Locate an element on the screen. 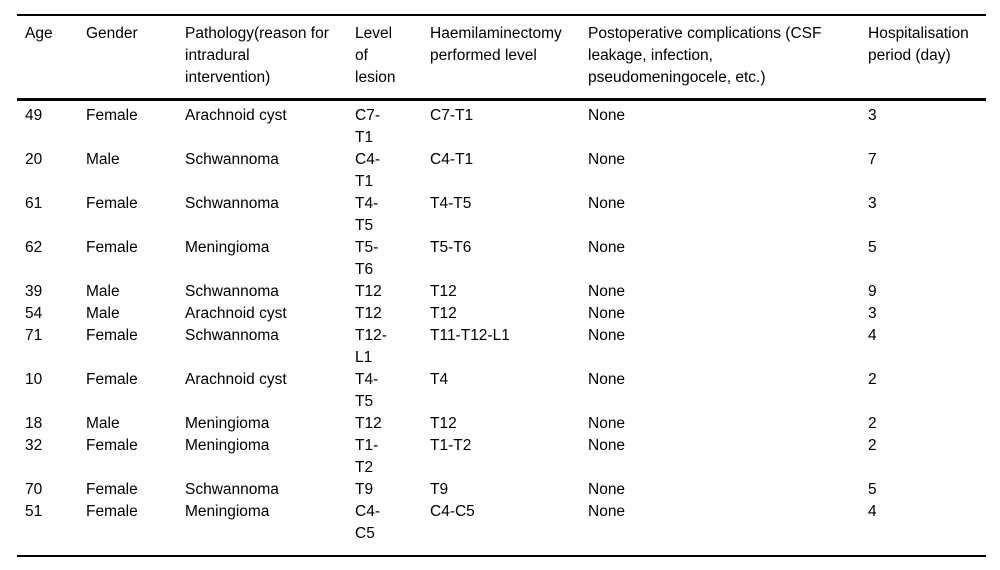 This screenshot has width=1000, height=570. column-header-age: Age is located at coordinates (51, 58).